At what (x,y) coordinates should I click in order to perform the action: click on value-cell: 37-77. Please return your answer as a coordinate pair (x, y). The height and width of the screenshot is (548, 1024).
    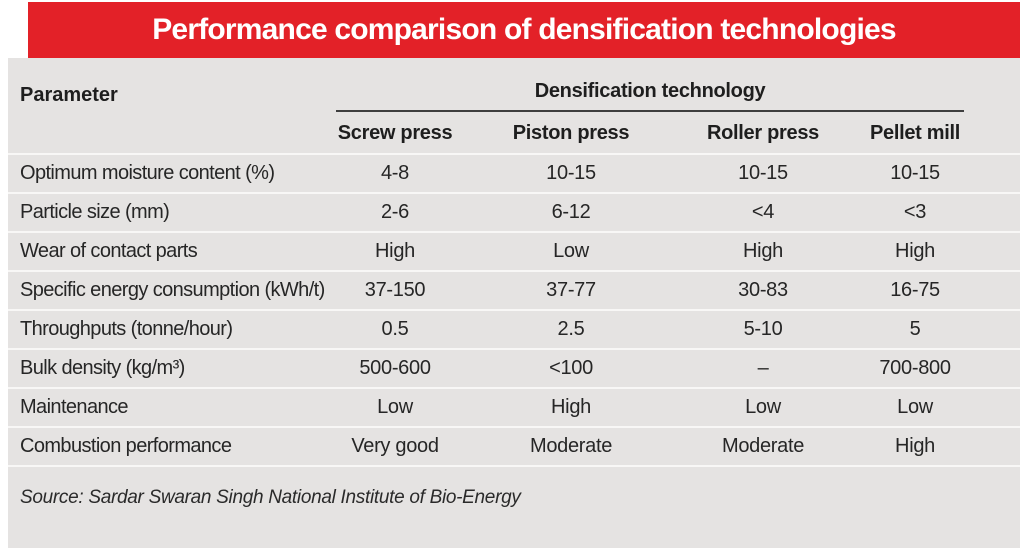
    Looking at the image, I should click on (571, 290).